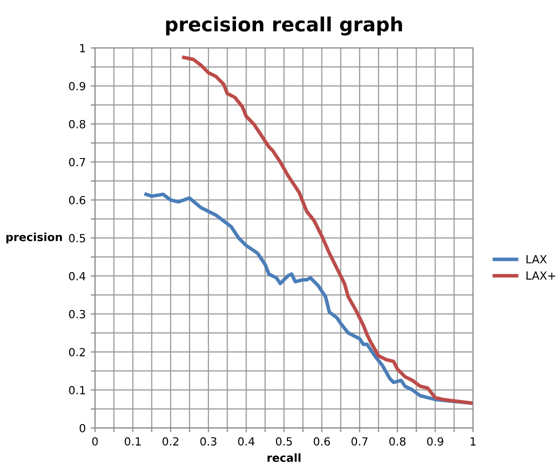 This screenshot has height=475, width=557. I want to click on y-tick-label: 0.2, so click(77, 352).